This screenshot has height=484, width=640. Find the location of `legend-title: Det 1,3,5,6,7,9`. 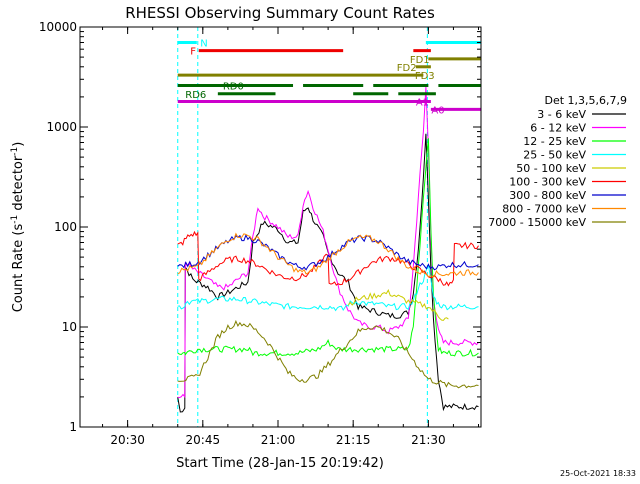

legend-title: Det 1,3,5,6,7,9 is located at coordinates (585, 100).